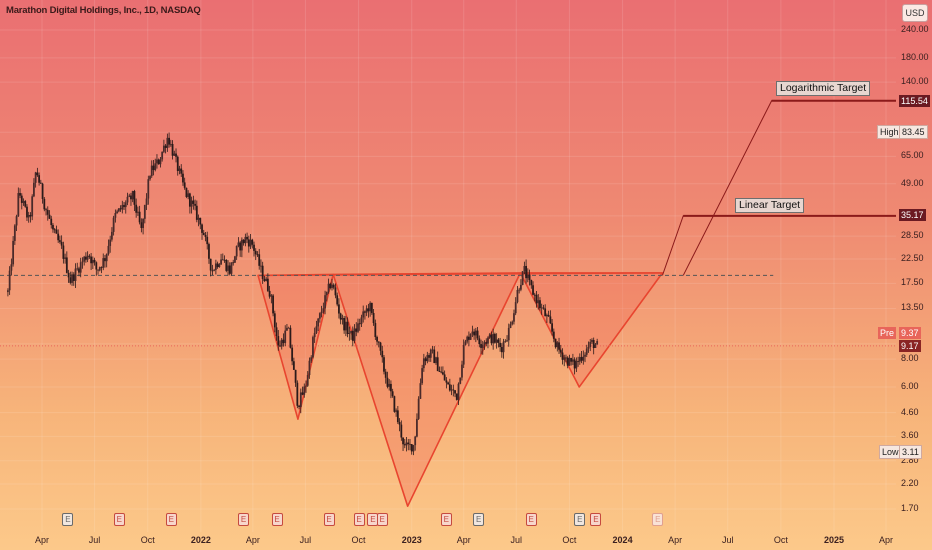 The height and width of the screenshot is (550, 932). Describe the element at coordinates (915, 56) in the screenshot. I see `y-tick-label: 180.00` at that location.